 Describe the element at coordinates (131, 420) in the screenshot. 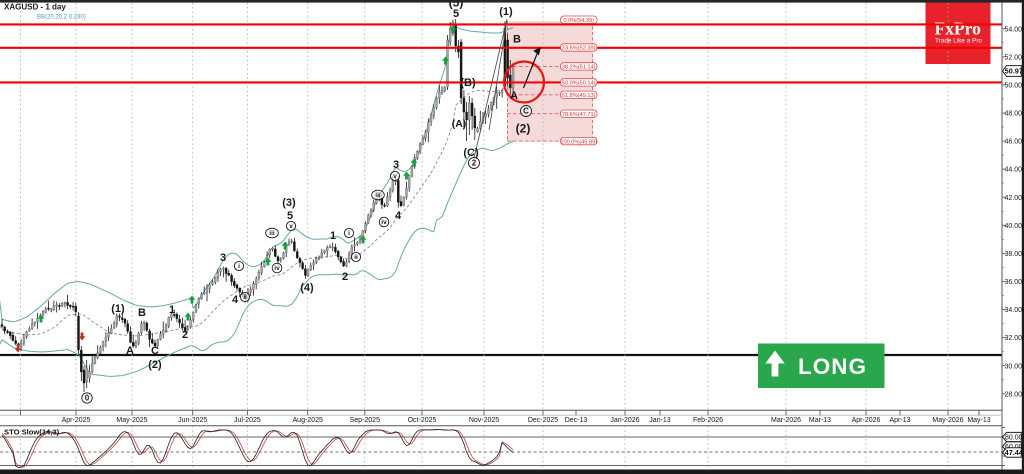

I see `svg-text: May-2025` at that location.